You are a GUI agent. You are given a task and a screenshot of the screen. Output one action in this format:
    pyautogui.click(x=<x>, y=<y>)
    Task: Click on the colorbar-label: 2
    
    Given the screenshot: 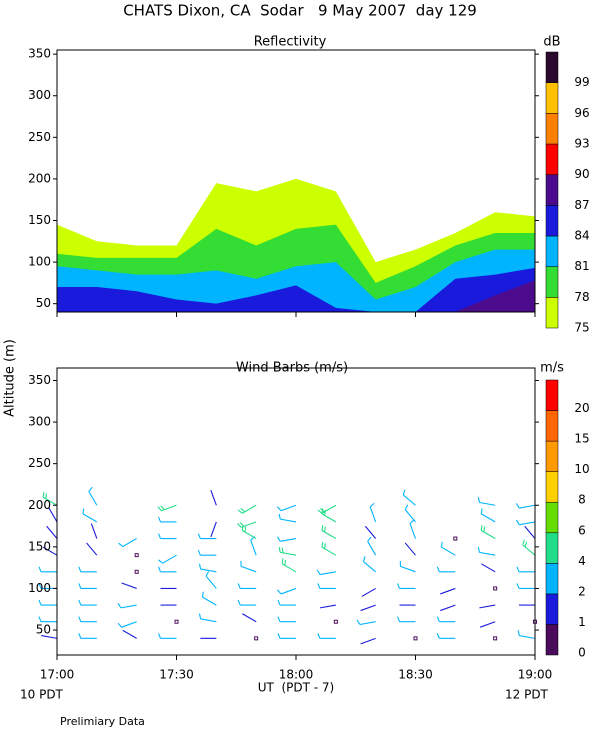 What is the action you would take?
    pyautogui.click(x=582, y=591)
    